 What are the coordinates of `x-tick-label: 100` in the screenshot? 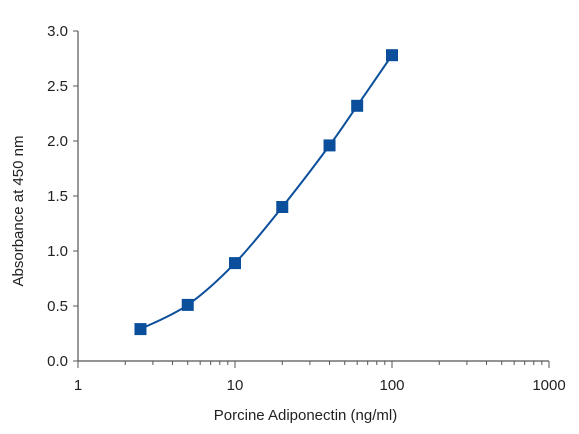 It's located at (391, 385).